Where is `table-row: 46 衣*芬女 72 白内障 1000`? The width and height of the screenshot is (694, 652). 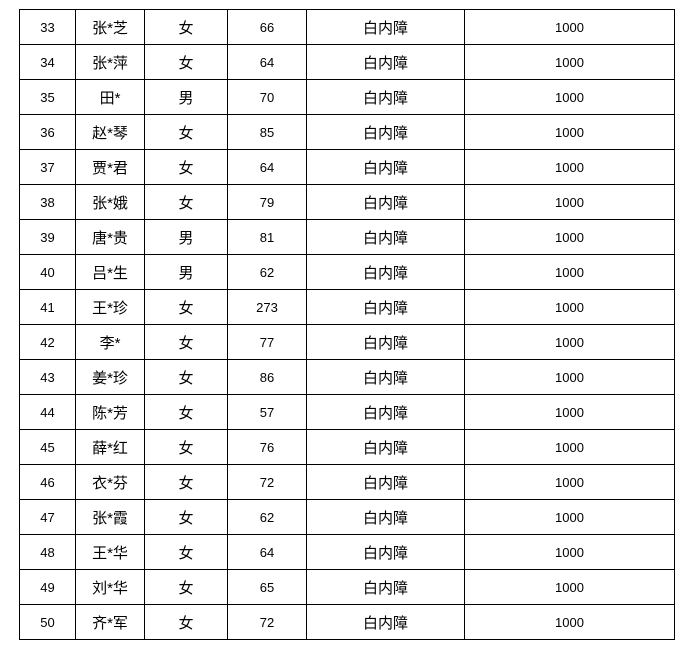
table-row: 46 衣*芬女 72 白内障 1000 is located at coordinates (347, 482).